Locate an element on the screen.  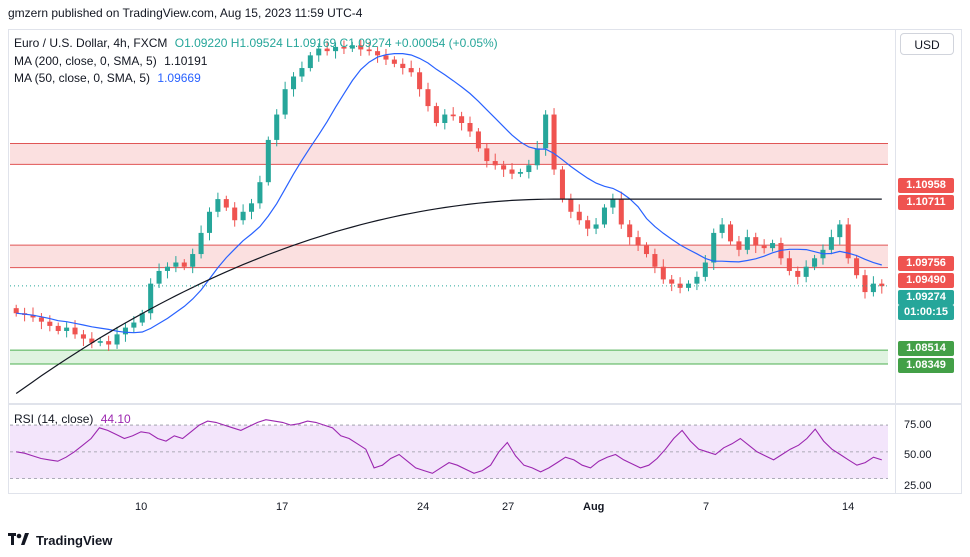
rsi-axis is located at coordinates (929, 449).